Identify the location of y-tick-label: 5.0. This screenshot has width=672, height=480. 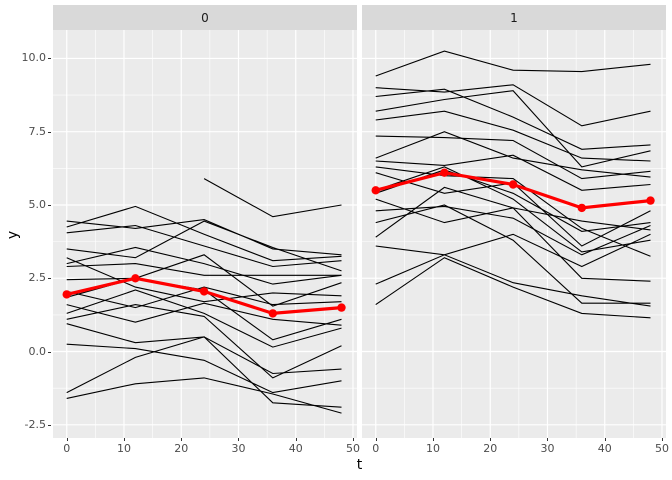
(37, 204).